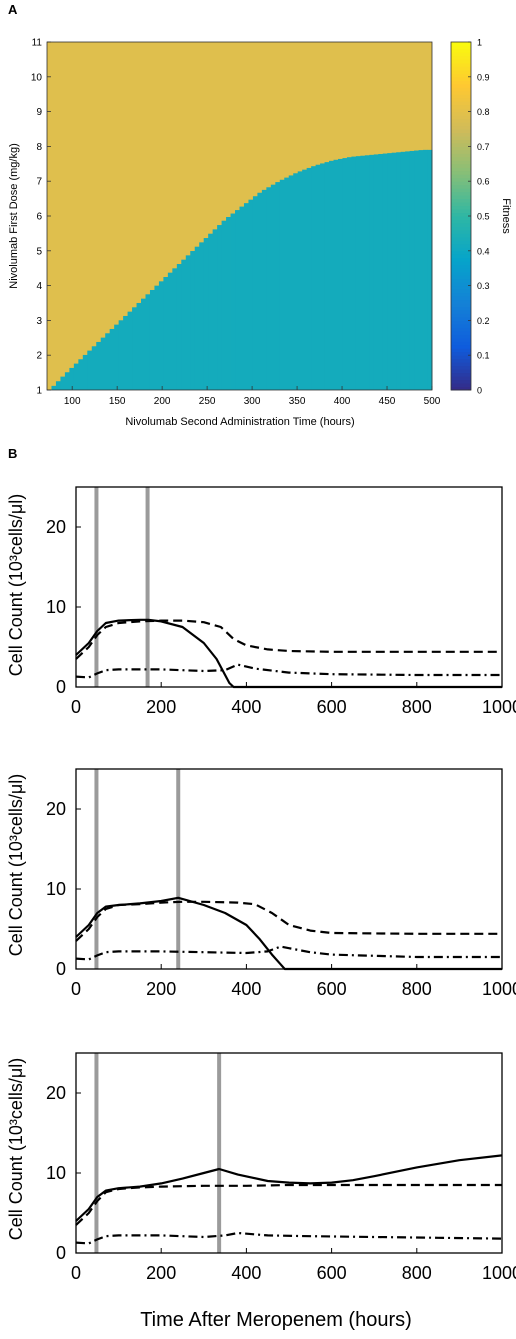 The width and height of the screenshot is (516, 1339). Describe the element at coordinates (332, 1273) in the screenshot. I see `x-tick-label: 600` at that location.